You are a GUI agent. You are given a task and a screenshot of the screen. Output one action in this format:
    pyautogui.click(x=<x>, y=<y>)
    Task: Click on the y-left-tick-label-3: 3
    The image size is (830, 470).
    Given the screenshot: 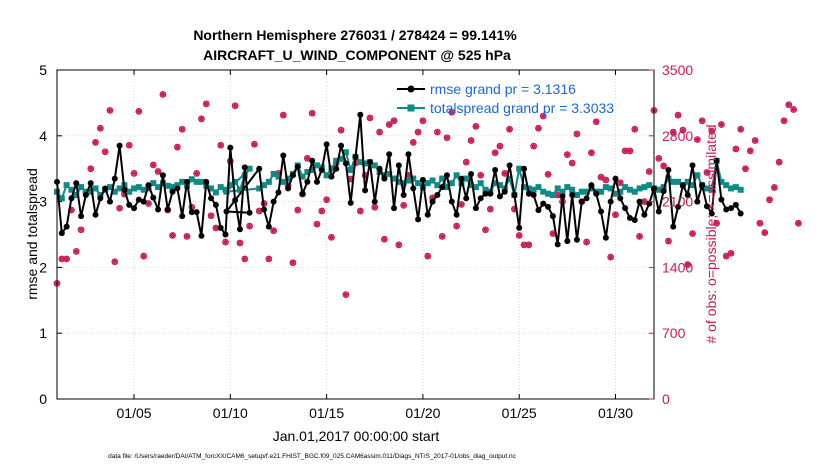 What is the action you would take?
    pyautogui.click(x=43, y=202)
    